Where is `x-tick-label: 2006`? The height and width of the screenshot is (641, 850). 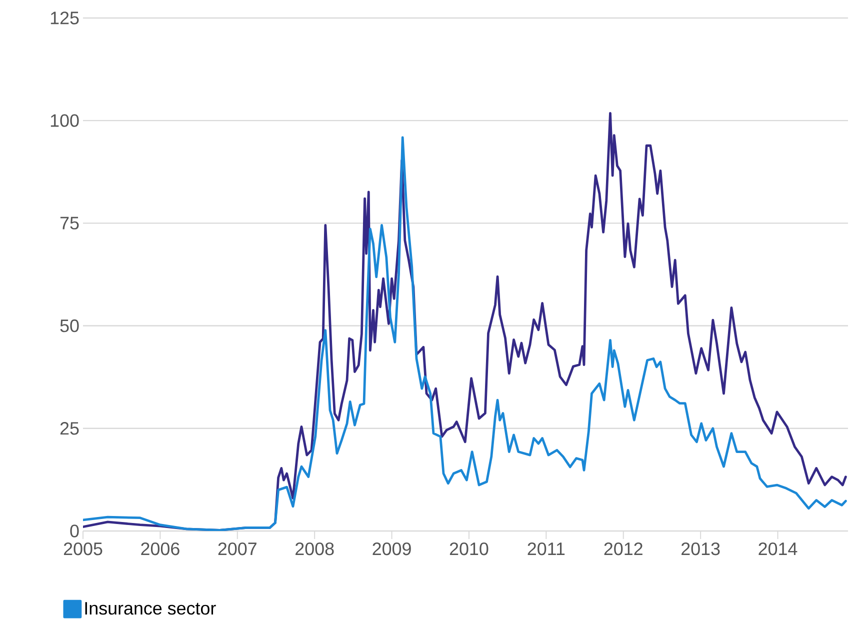
x-tick-label: 2006 is located at coordinates (160, 549).